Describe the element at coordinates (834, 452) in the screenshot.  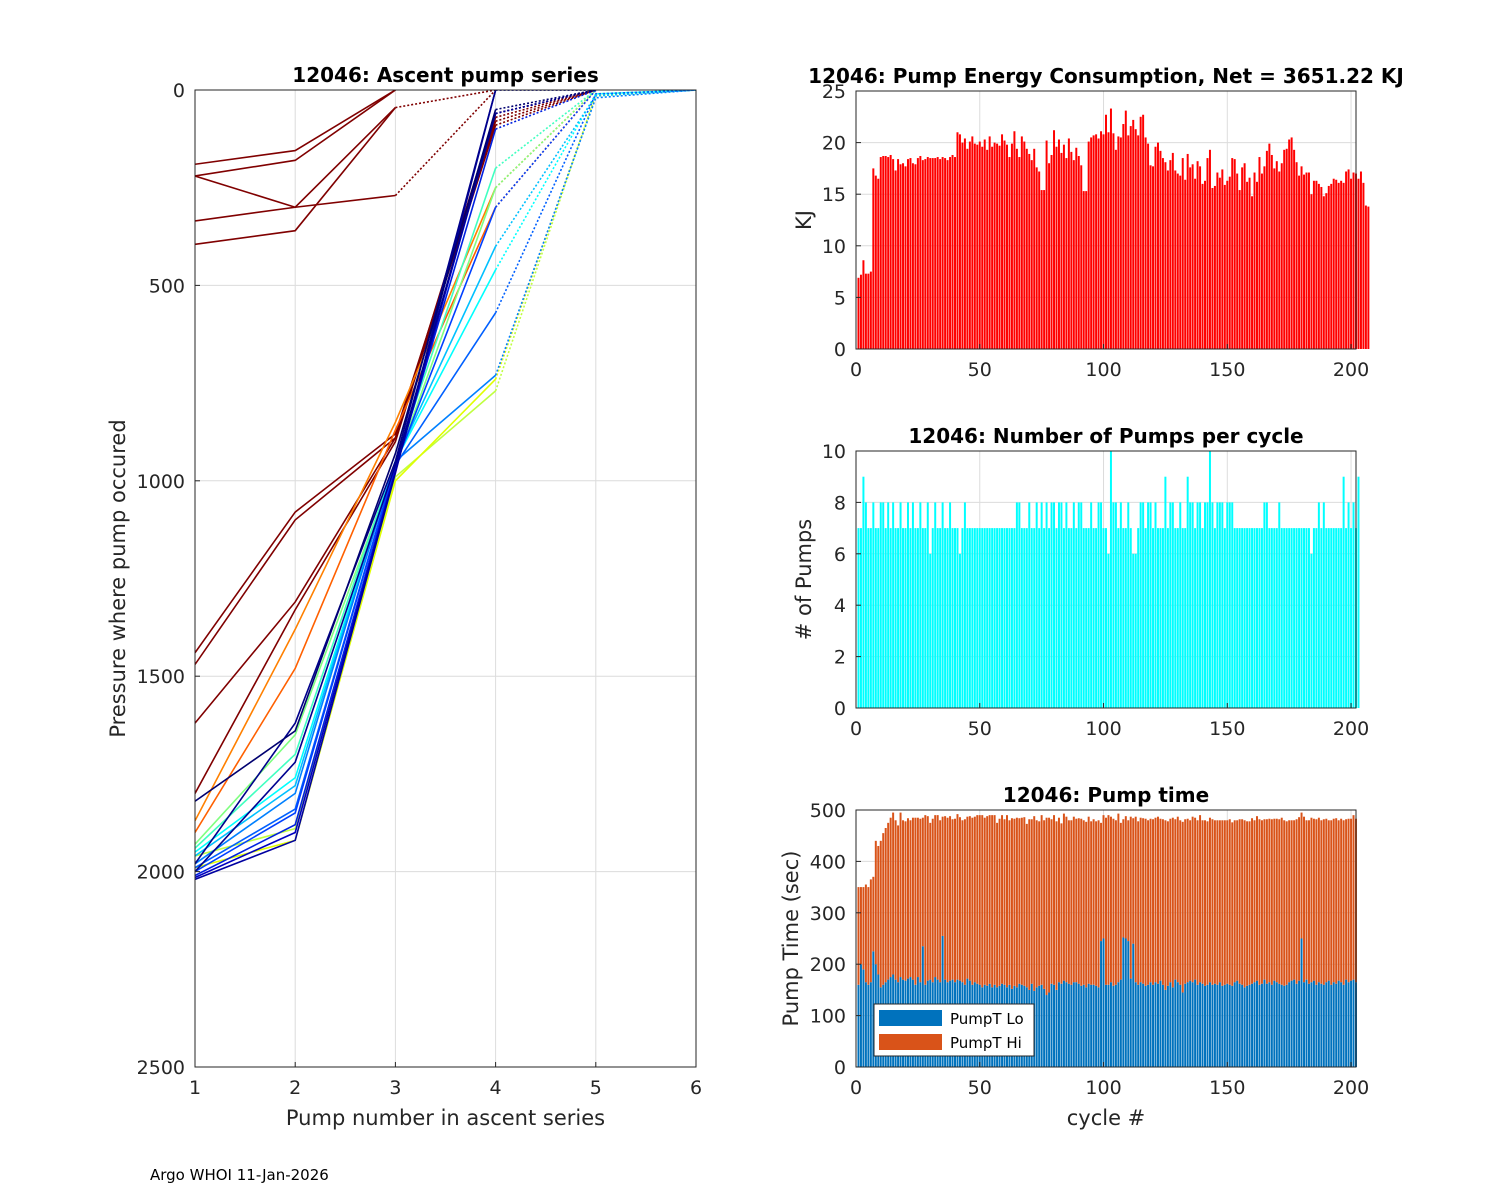
I see `pumps-ytick-label: 10` at that location.